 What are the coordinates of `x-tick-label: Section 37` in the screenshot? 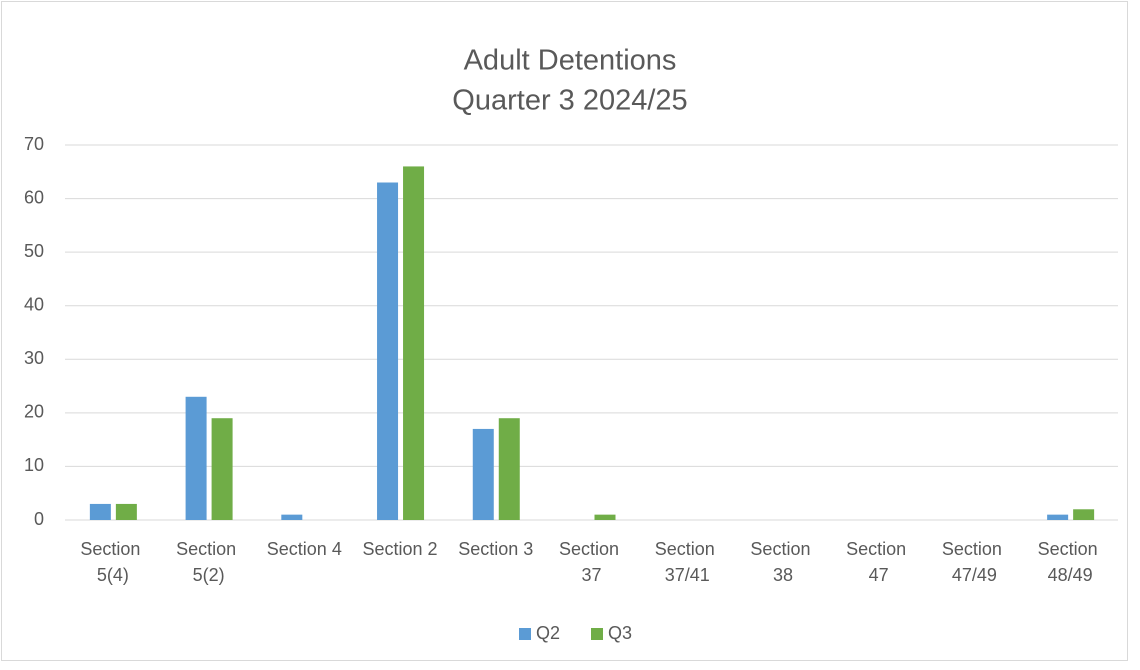 It's located at (591, 562).